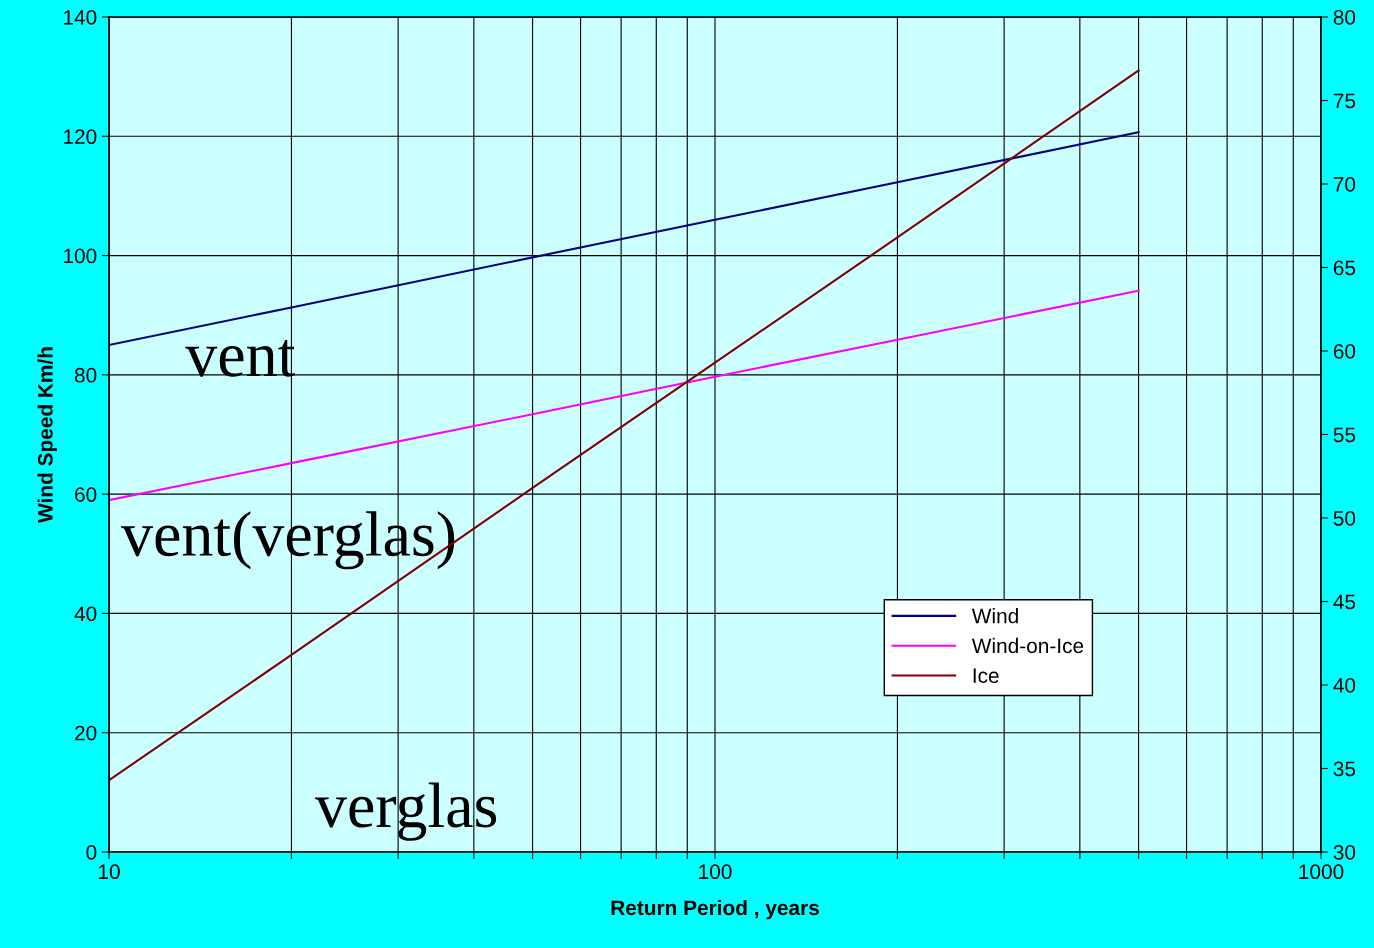 This screenshot has width=1374, height=948. Describe the element at coordinates (1027, 645) in the screenshot. I see `legend-label: Wind-on-Ice` at that location.